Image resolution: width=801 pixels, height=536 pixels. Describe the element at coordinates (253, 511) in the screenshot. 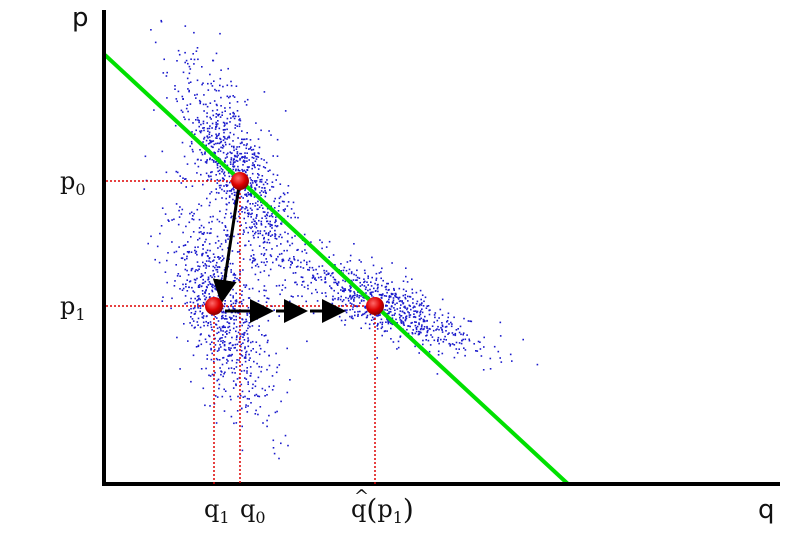

I see `quantity-label-q0: q0` at that location.